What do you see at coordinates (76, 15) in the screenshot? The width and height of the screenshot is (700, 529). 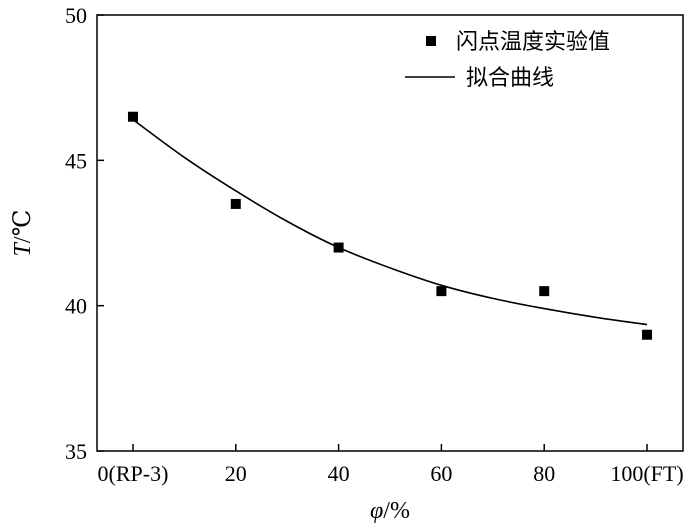 I see `y-tick-label: 50` at bounding box center [76, 15].